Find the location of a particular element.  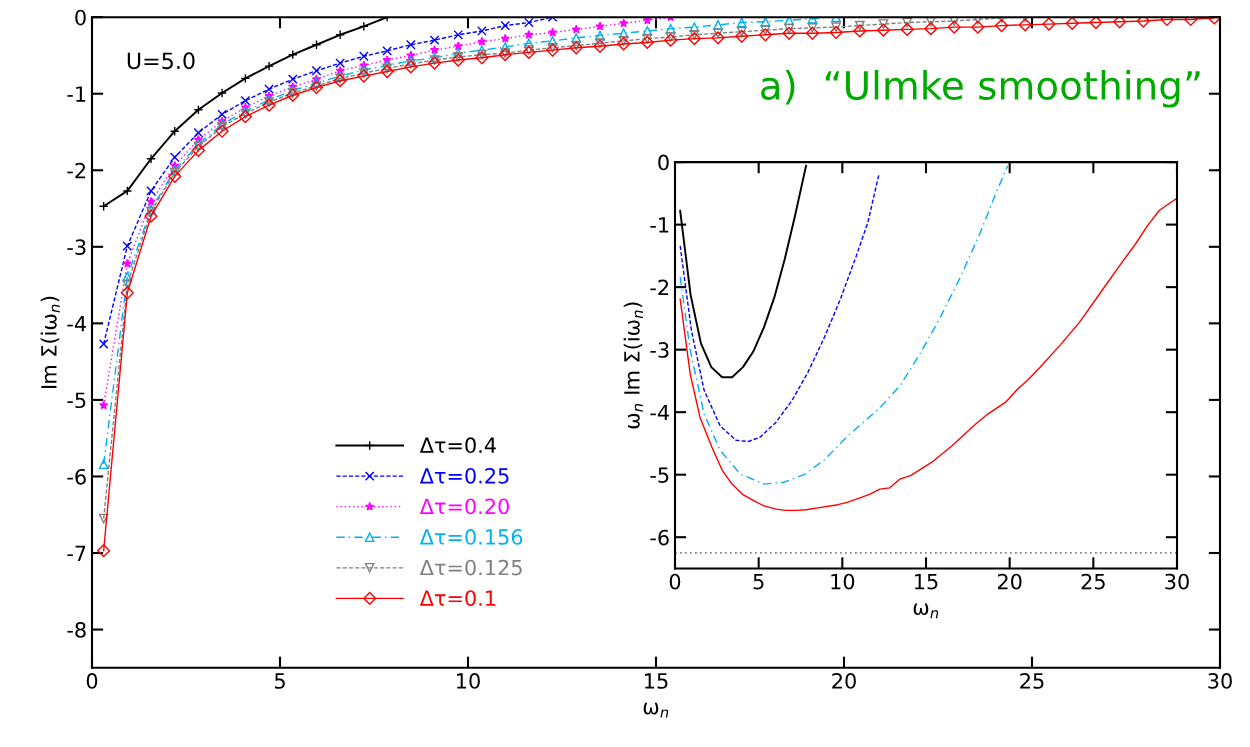

y-tick-label: -7 is located at coordinates (76, 553).